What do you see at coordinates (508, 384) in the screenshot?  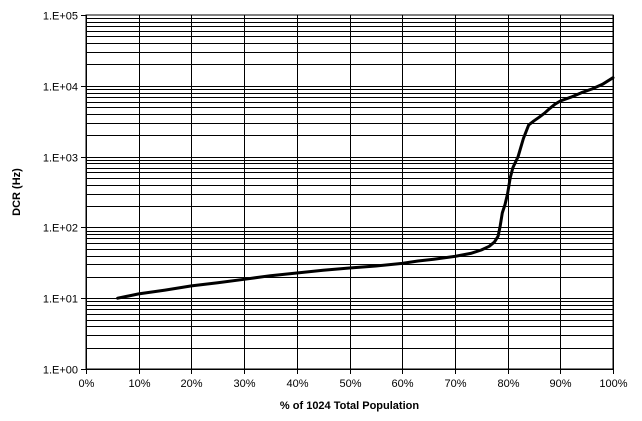 I see `x-tick-label: 80%` at bounding box center [508, 384].